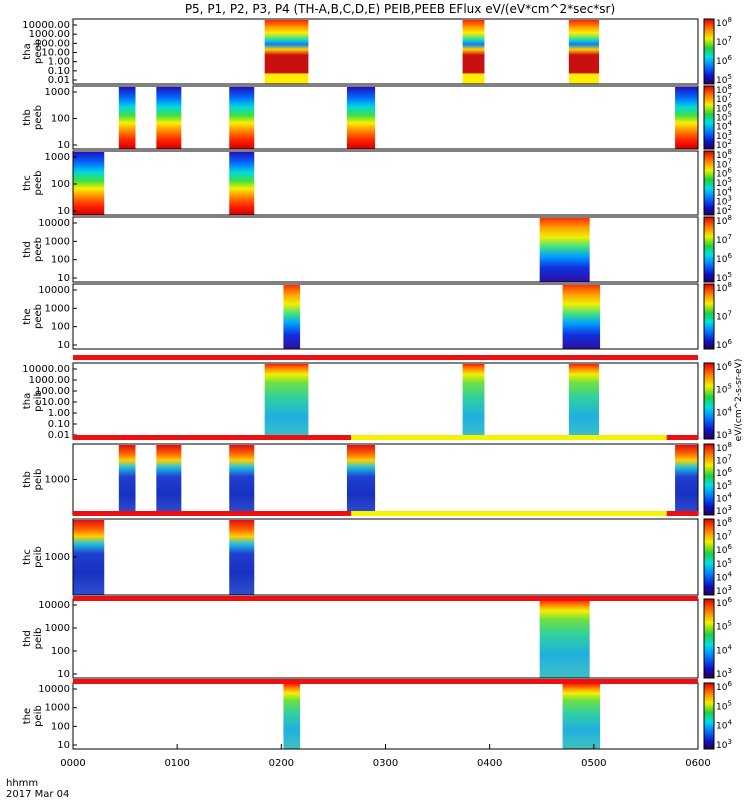  I want to click on y-tick-label: 100, so click(60, 184).